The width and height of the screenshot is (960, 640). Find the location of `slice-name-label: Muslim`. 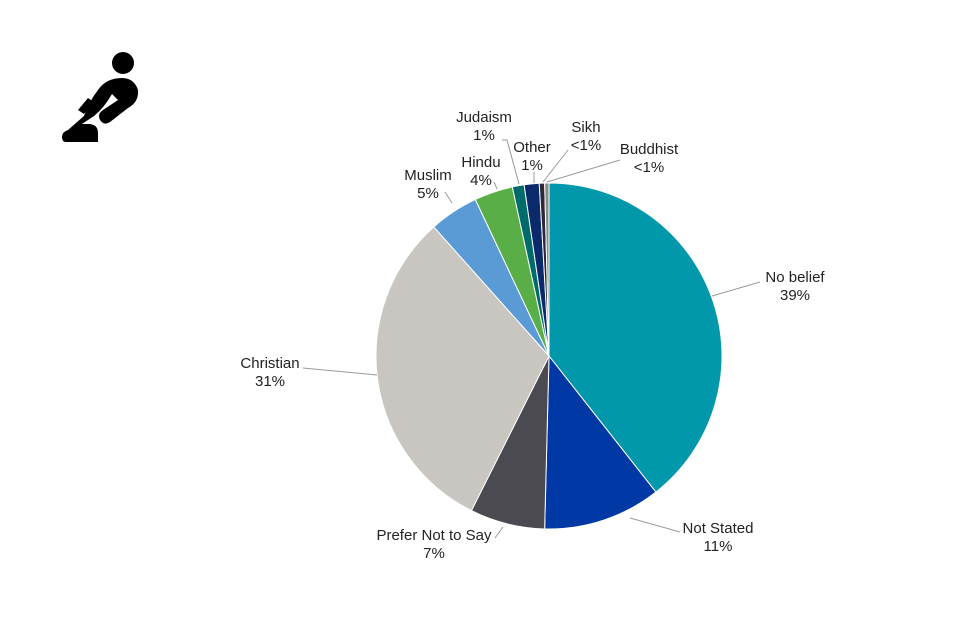

slice-name-label: Muslim is located at coordinates (428, 175).